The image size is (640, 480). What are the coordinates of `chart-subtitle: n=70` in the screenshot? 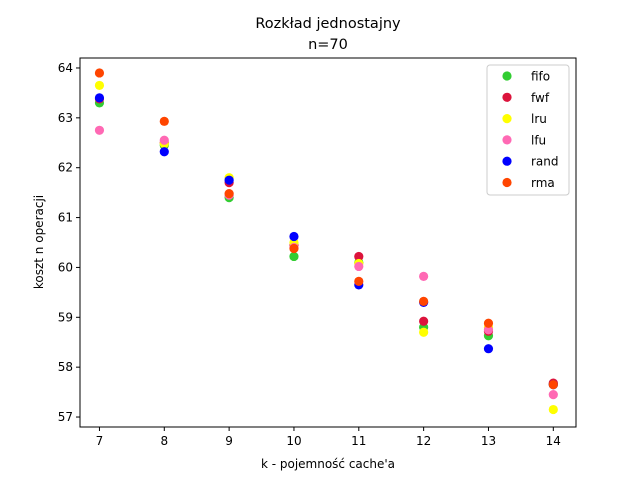 It's located at (328, 45).